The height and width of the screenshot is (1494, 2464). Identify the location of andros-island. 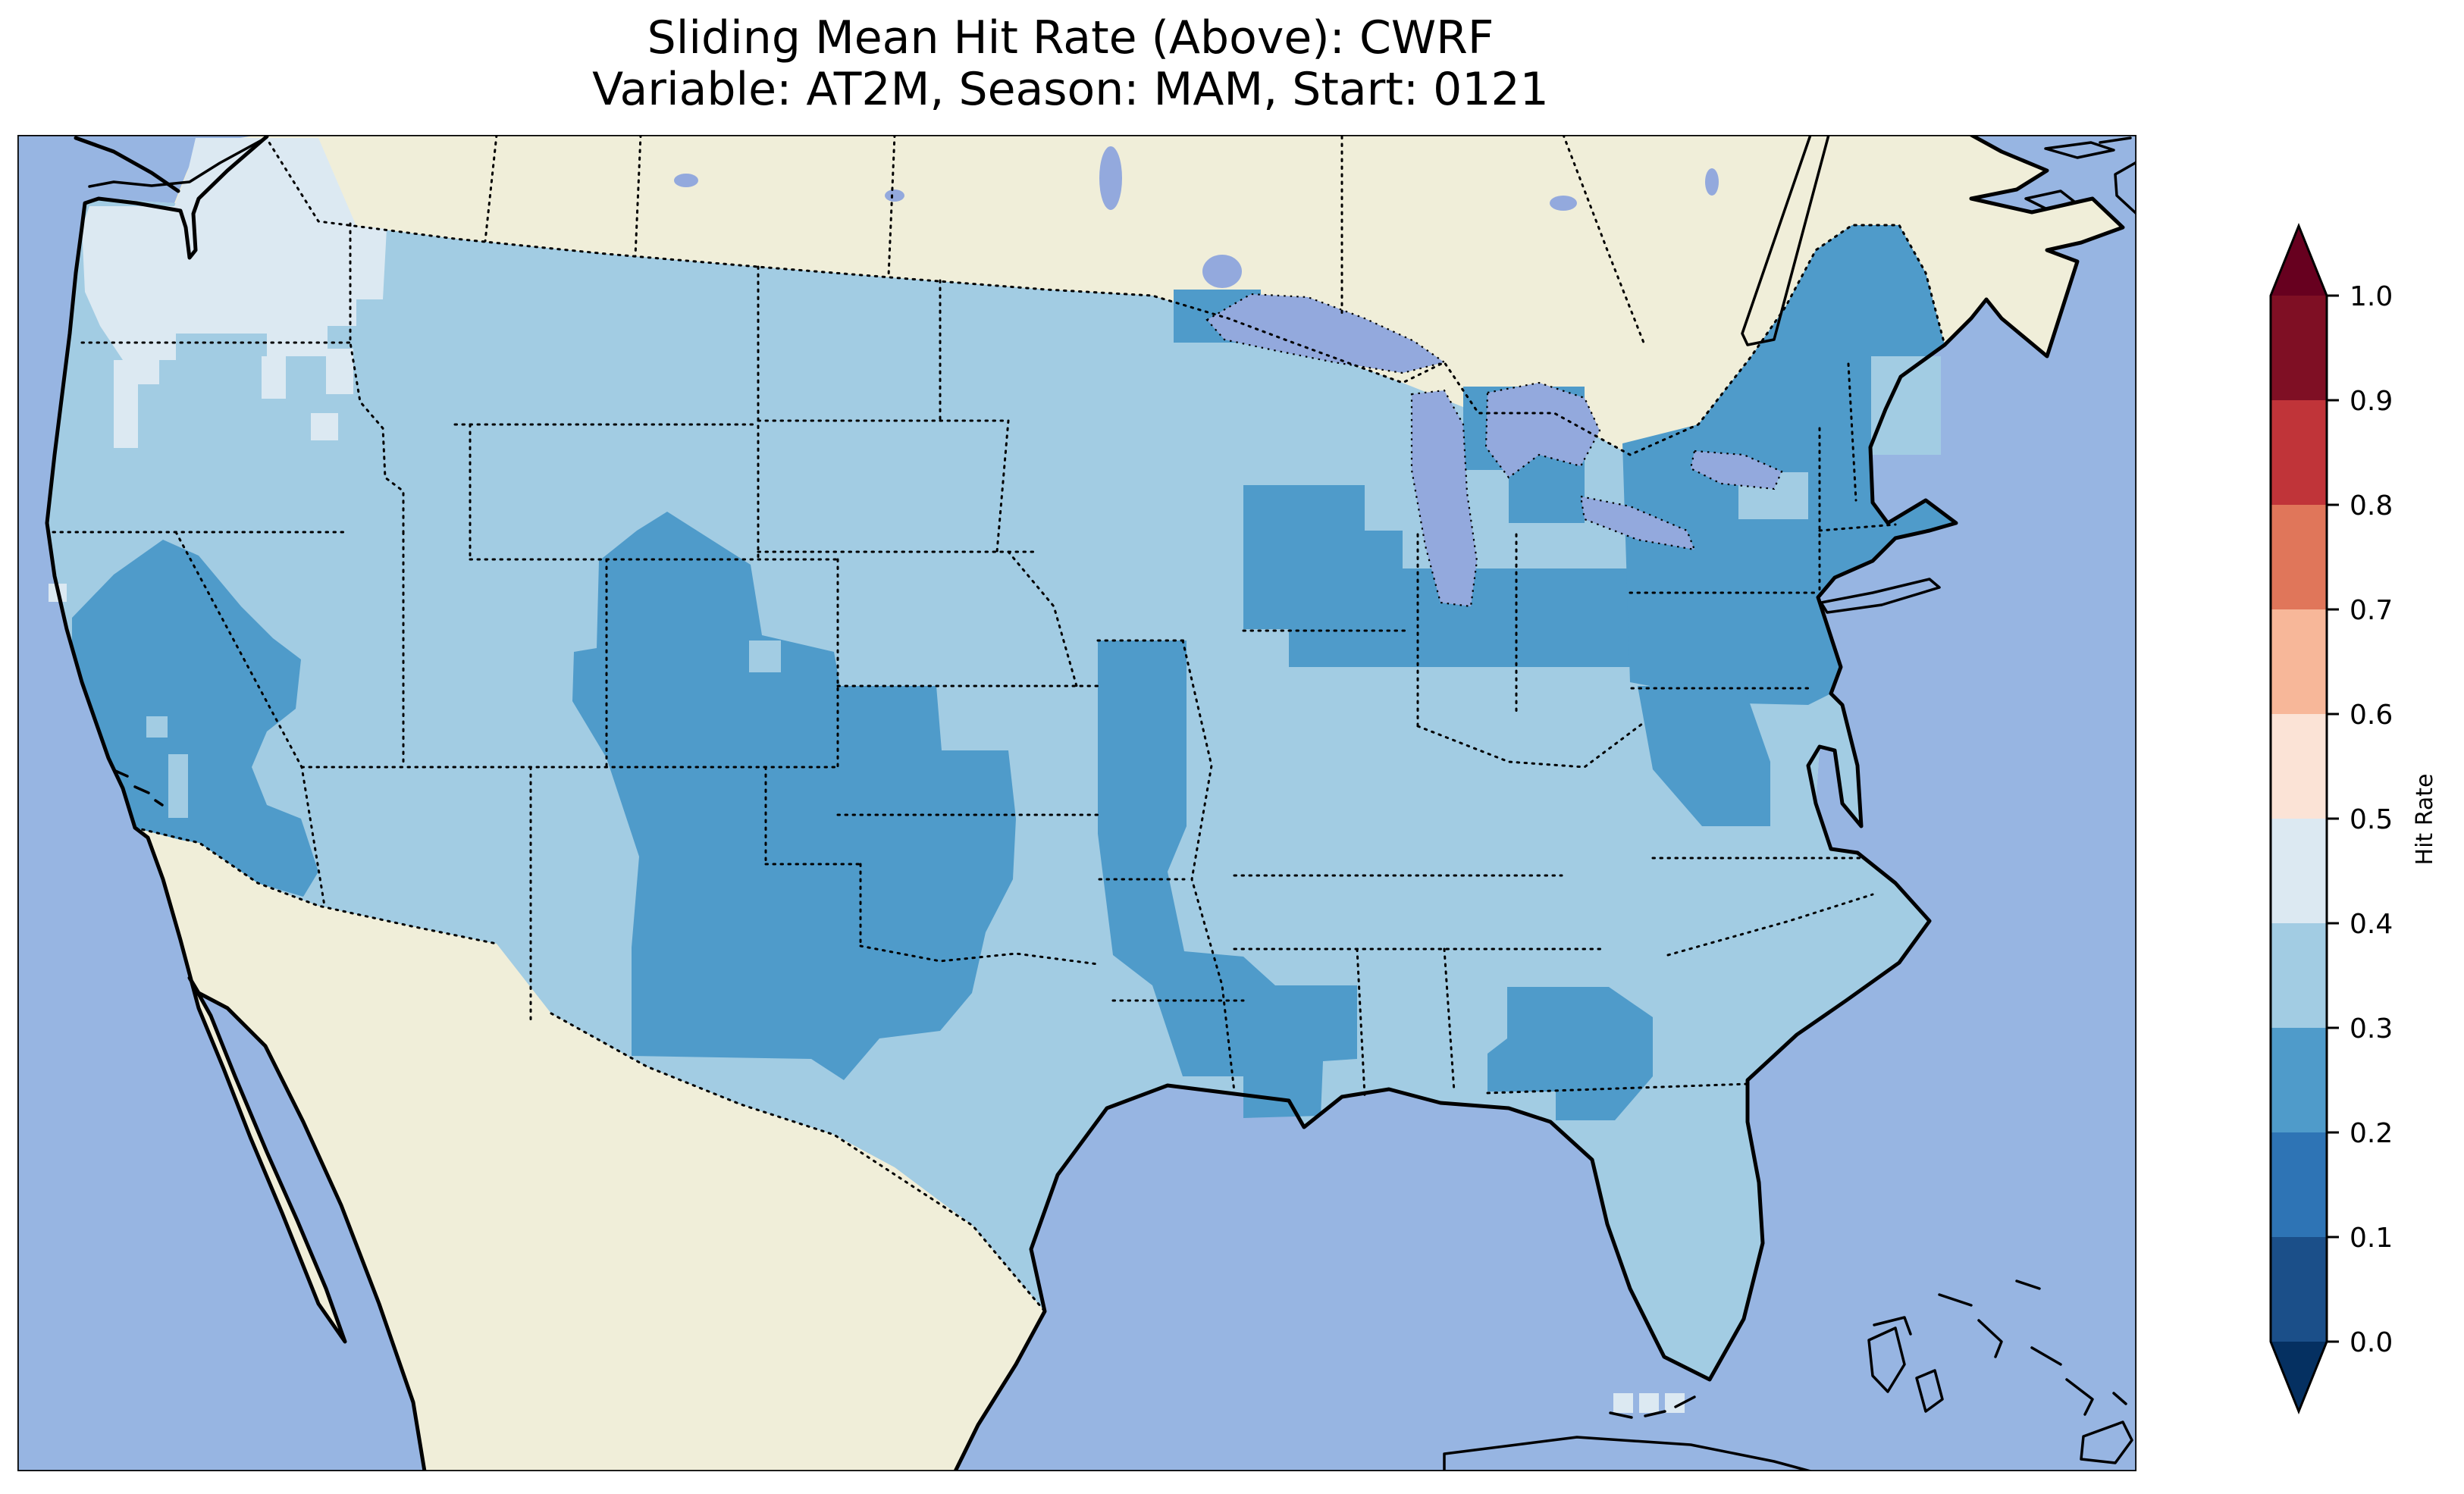
(1886, 1359).